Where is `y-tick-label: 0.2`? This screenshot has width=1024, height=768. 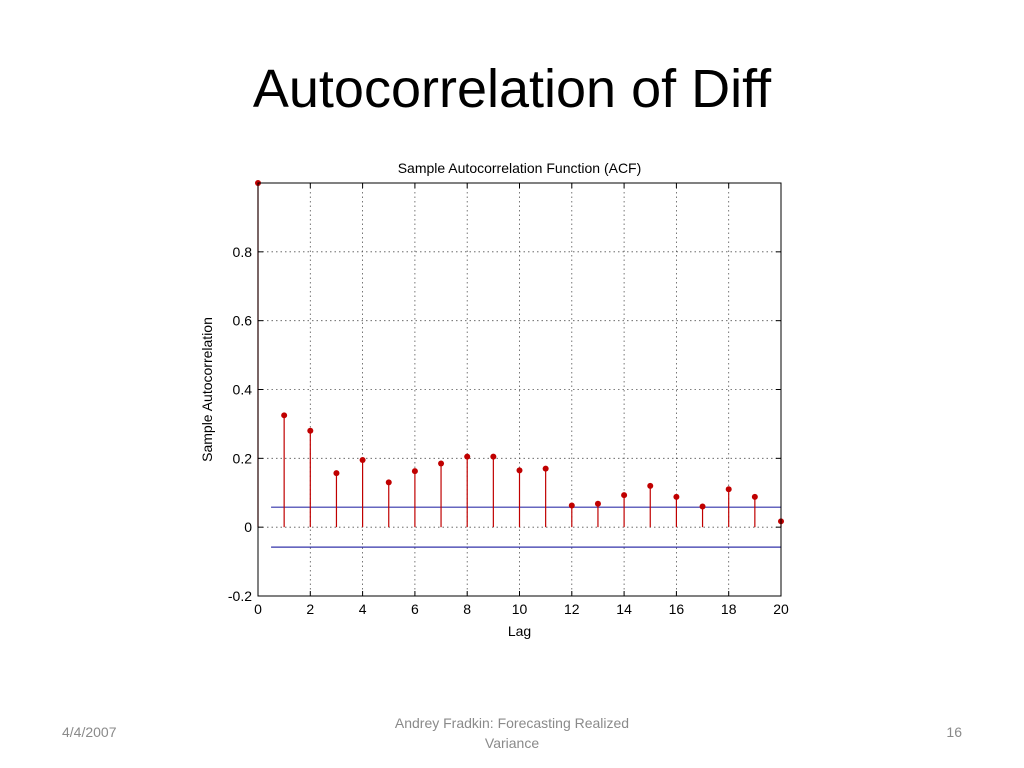 y-tick-label: 0.2 is located at coordinates (243, 458).